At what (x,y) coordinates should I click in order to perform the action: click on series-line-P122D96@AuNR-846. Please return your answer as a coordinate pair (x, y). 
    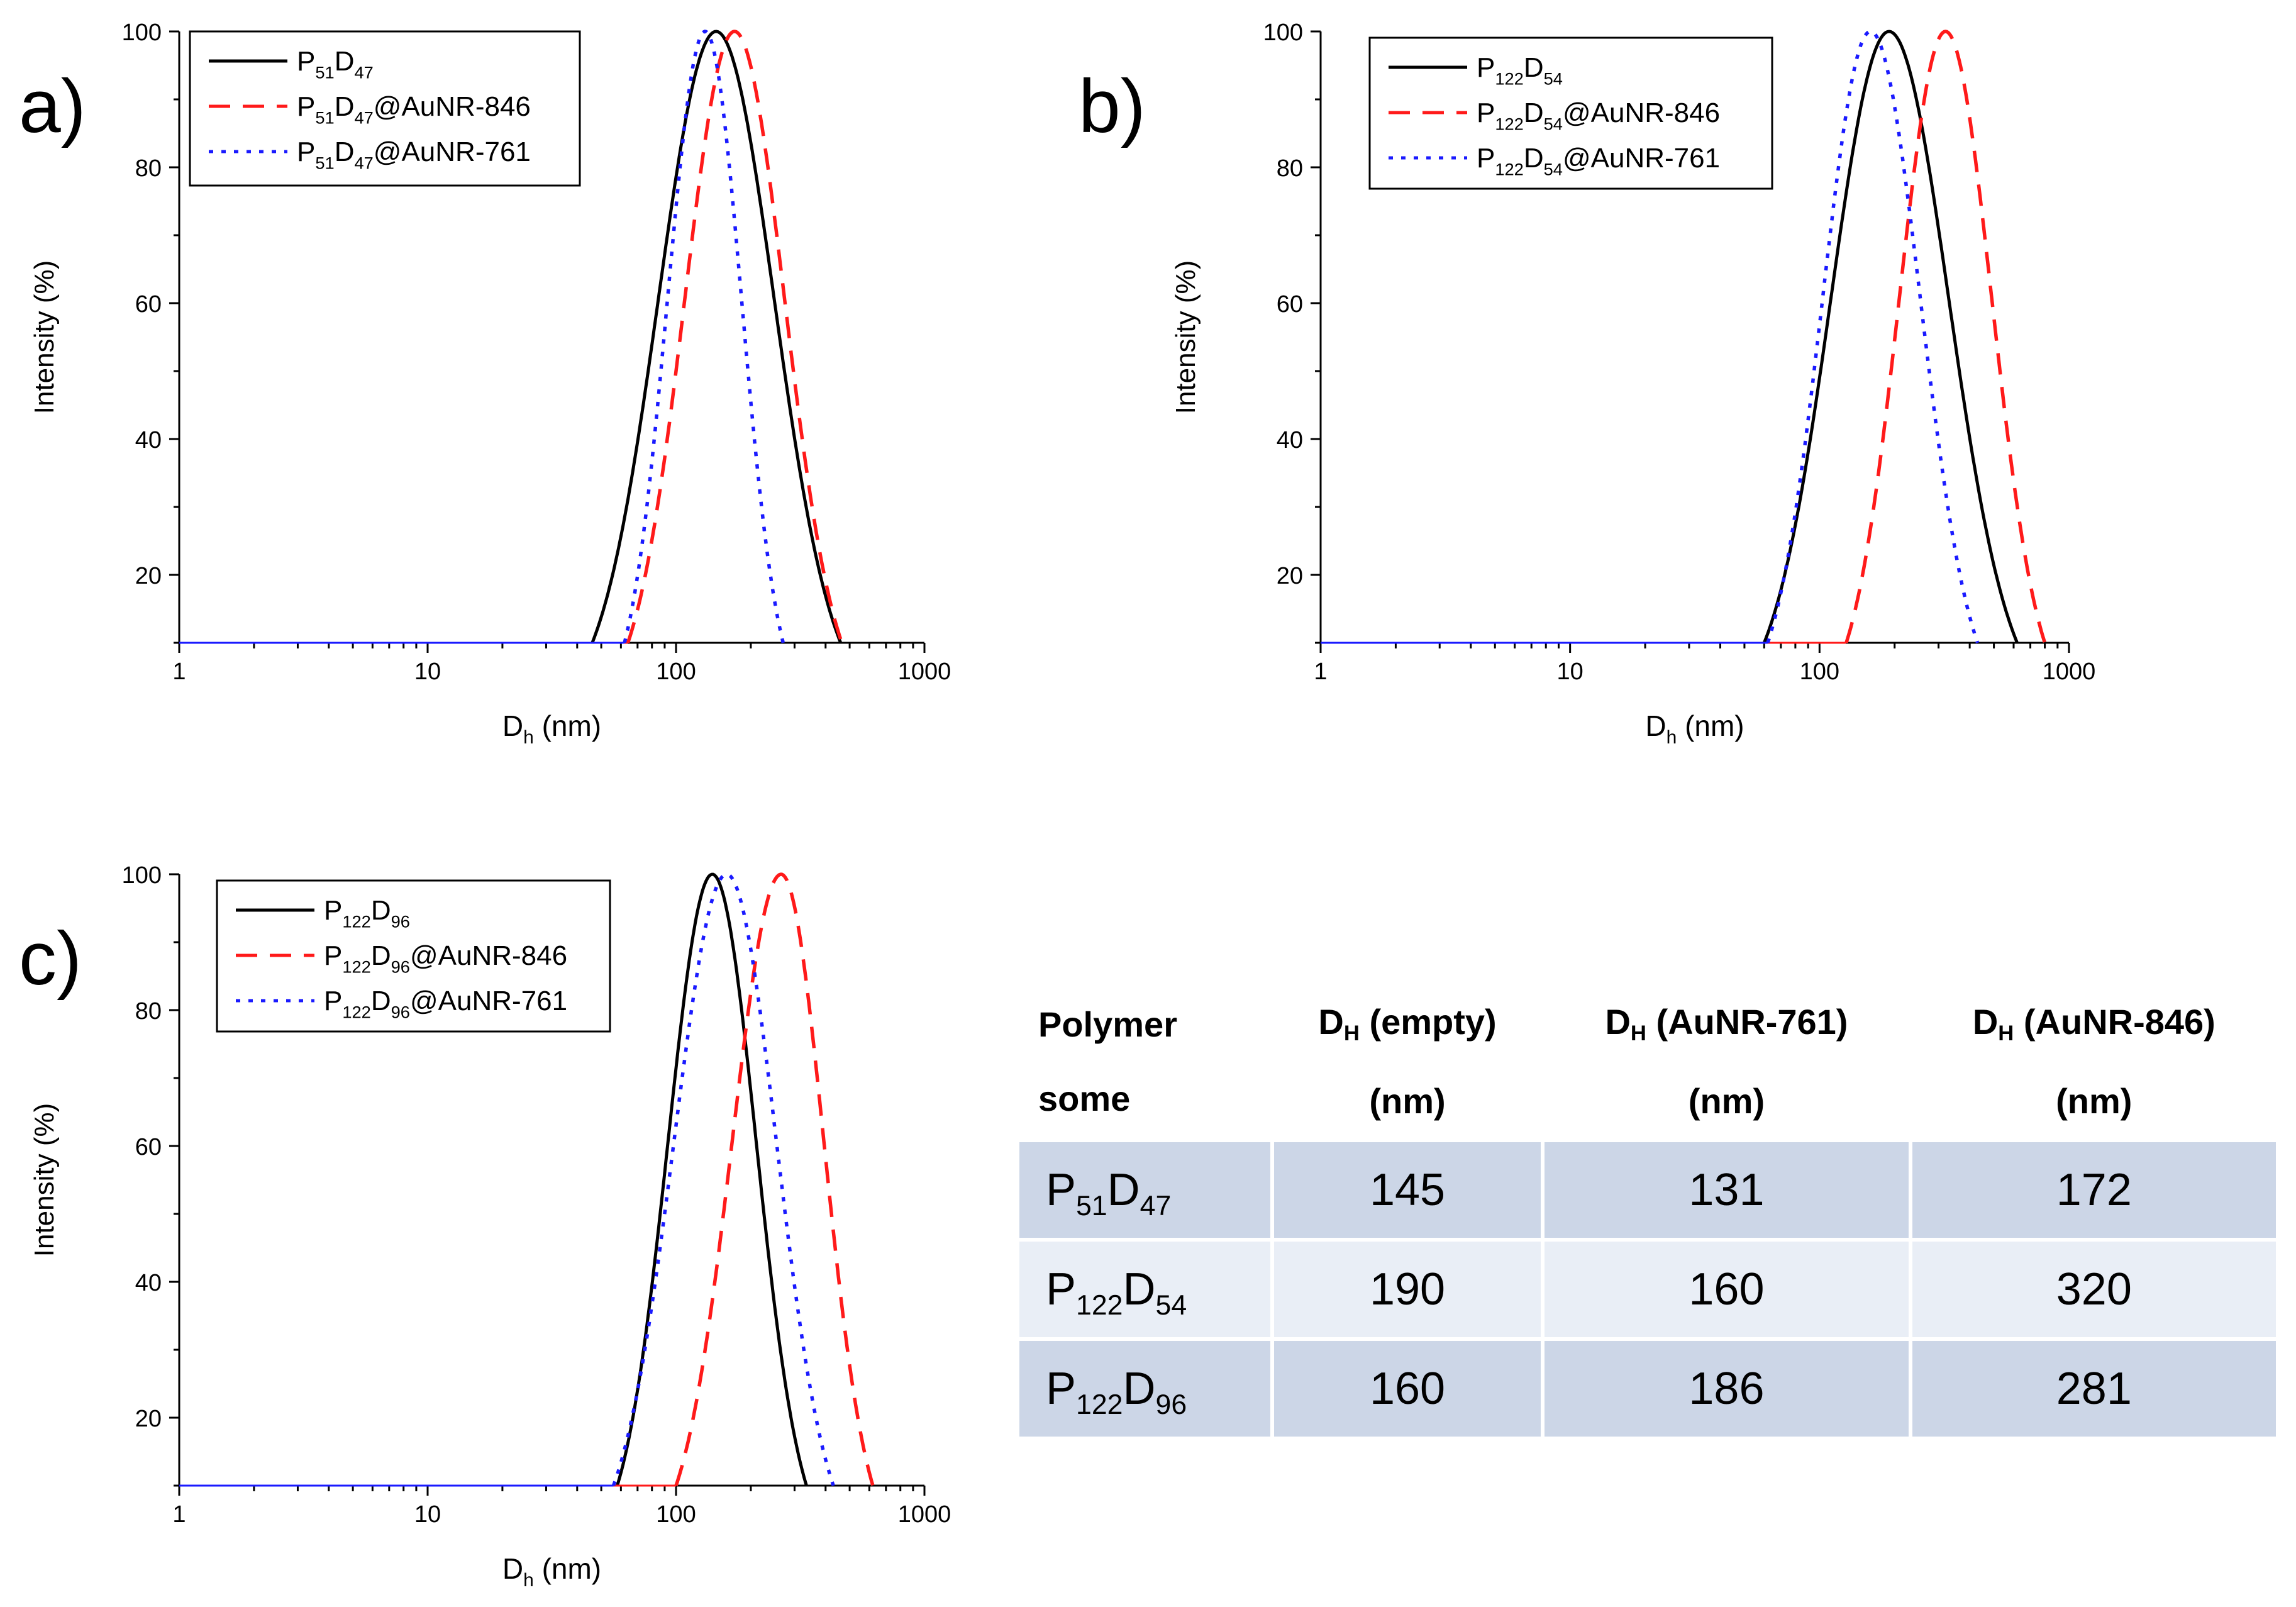
    Looking at the image, I should click on (774, 1179).